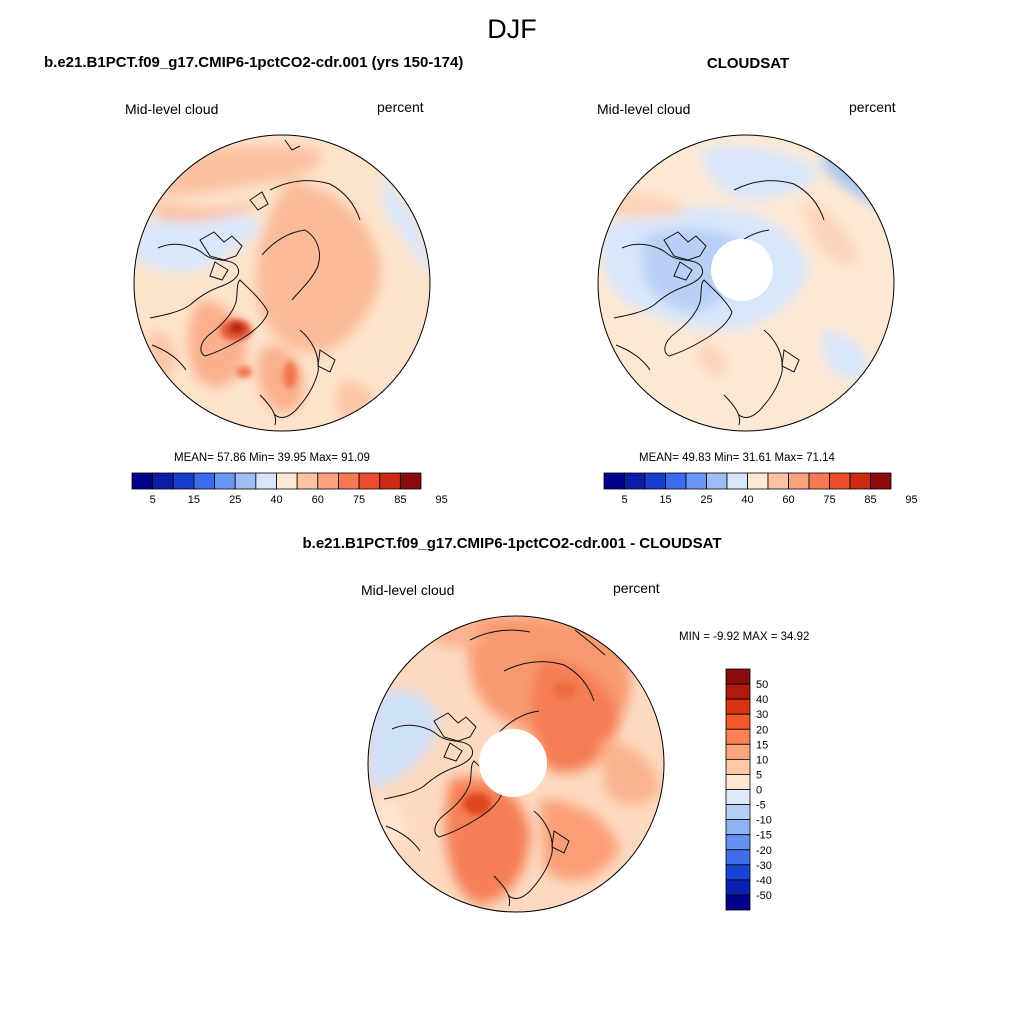 Image resolution: width=1024 pixels, height=1024 pixels. I want to click on colorbar-tick-label: 30, so click(762, 715).